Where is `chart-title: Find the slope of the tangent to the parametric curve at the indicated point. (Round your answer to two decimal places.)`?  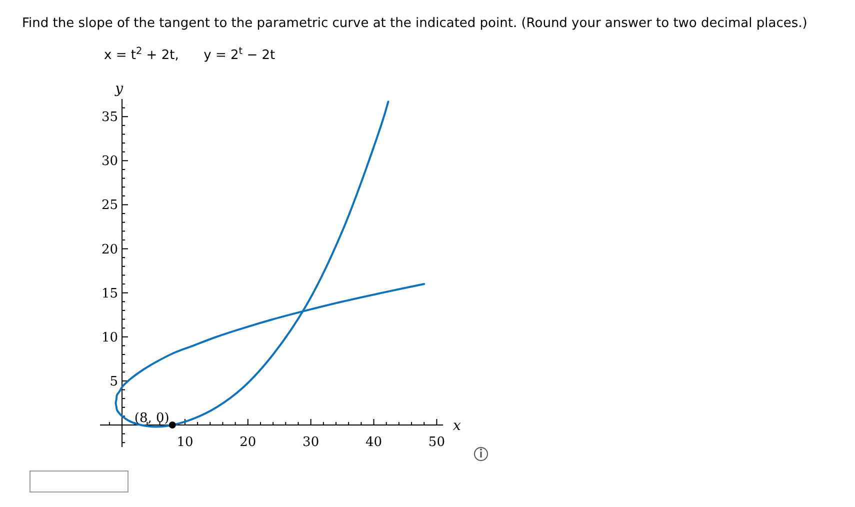
chart-title: Find the slope of the tangent to the parametric curve at the indicated point. (Round your answer to two decimal places.) is located at coordinates (415, 23).